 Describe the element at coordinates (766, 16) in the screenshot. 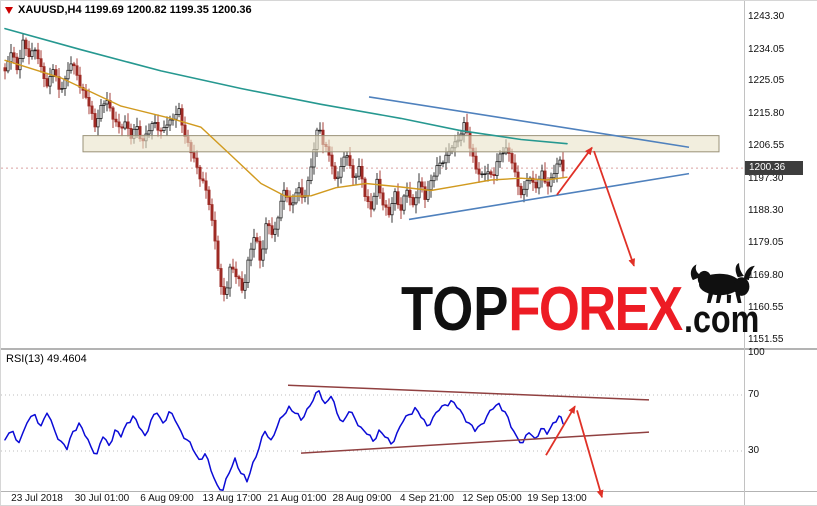

I see `price-tick-label: 1243.30` at that location.